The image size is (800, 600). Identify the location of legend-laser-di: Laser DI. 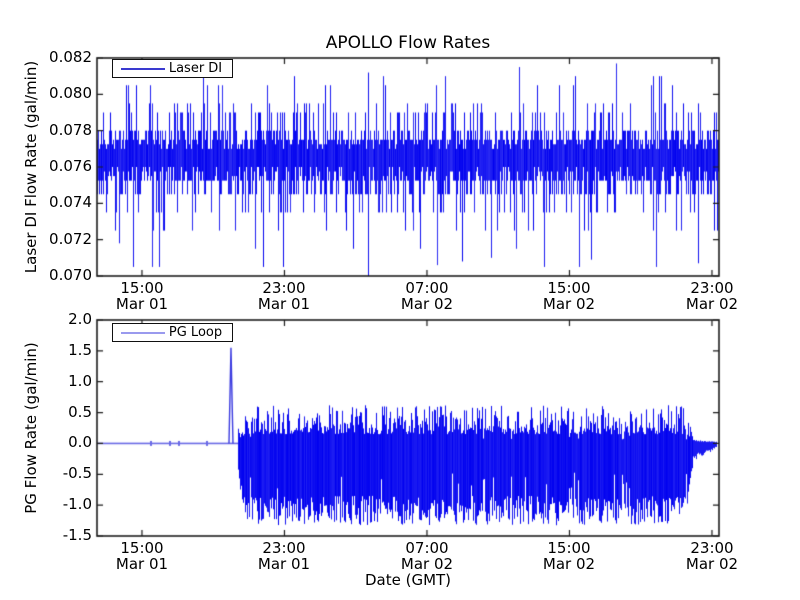
(172, 68).